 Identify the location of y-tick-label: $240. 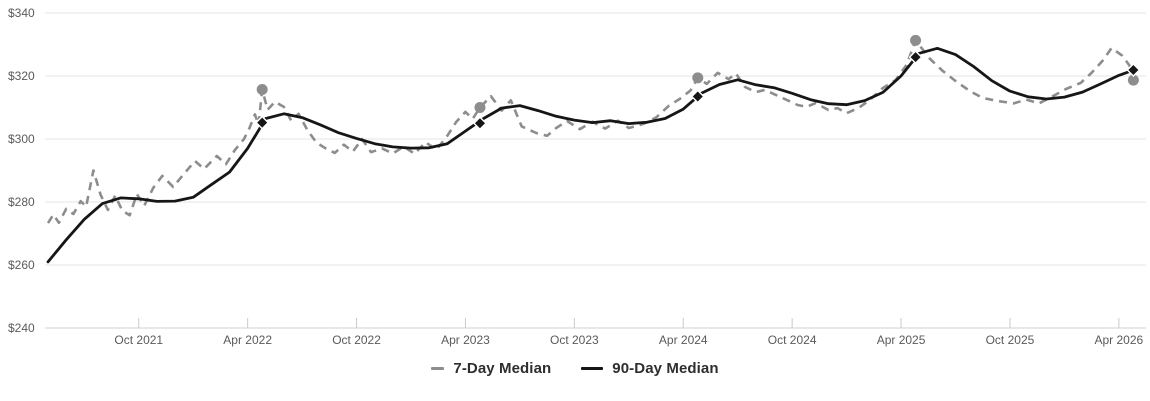
(21, 328).